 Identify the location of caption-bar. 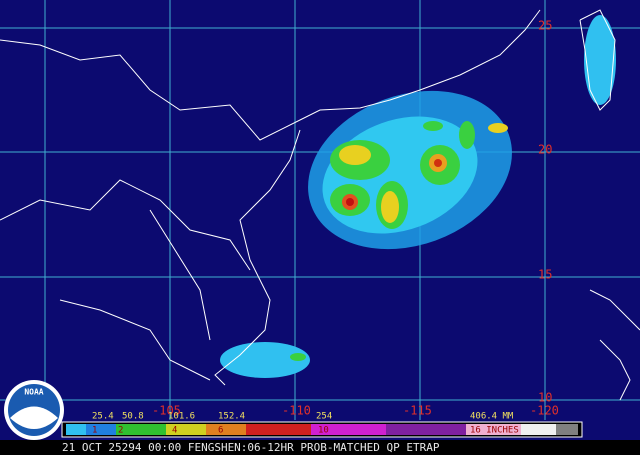
(320, 447).